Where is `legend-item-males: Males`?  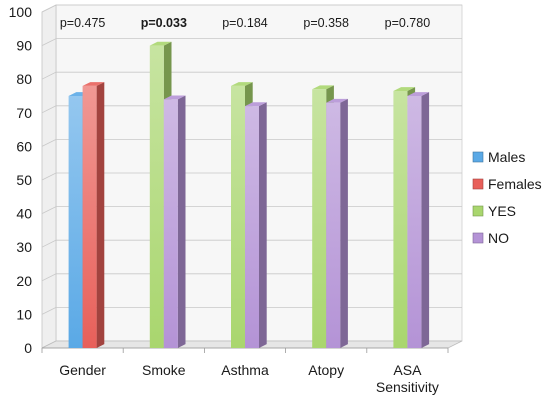 legend-item-males: Males is located at coordinates (498, 157).